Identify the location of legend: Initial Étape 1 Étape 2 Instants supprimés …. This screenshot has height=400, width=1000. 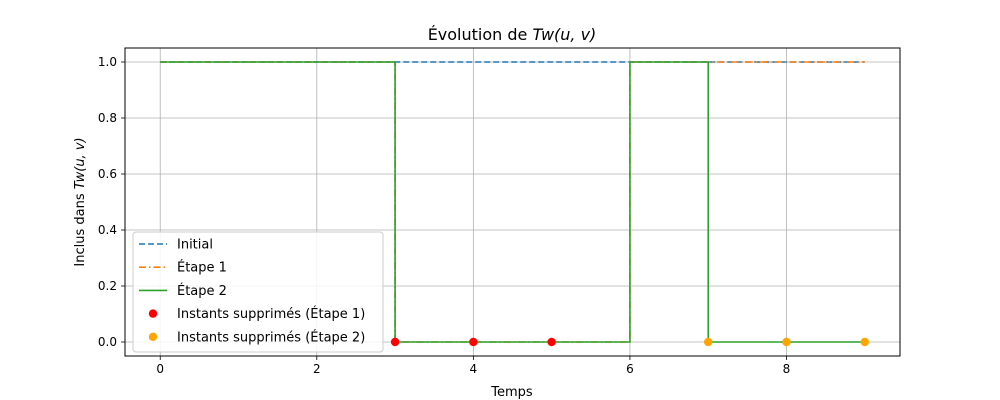
(258, 292).